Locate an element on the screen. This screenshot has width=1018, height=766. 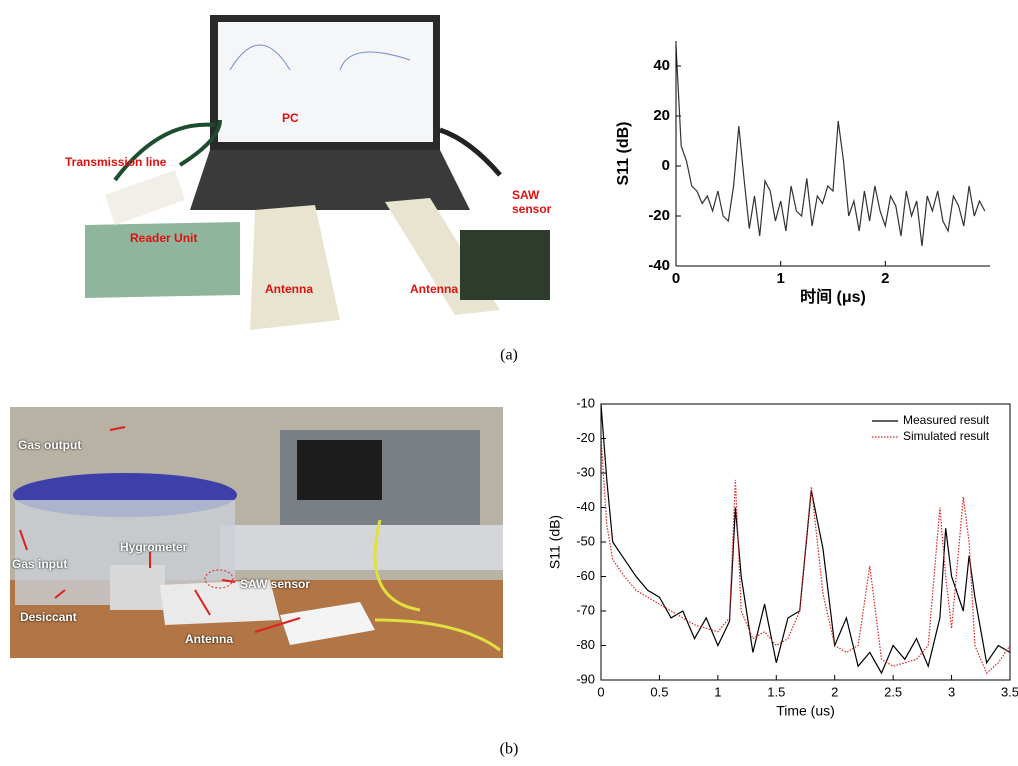
photo-label: PC is located at coordinates (290, 118).